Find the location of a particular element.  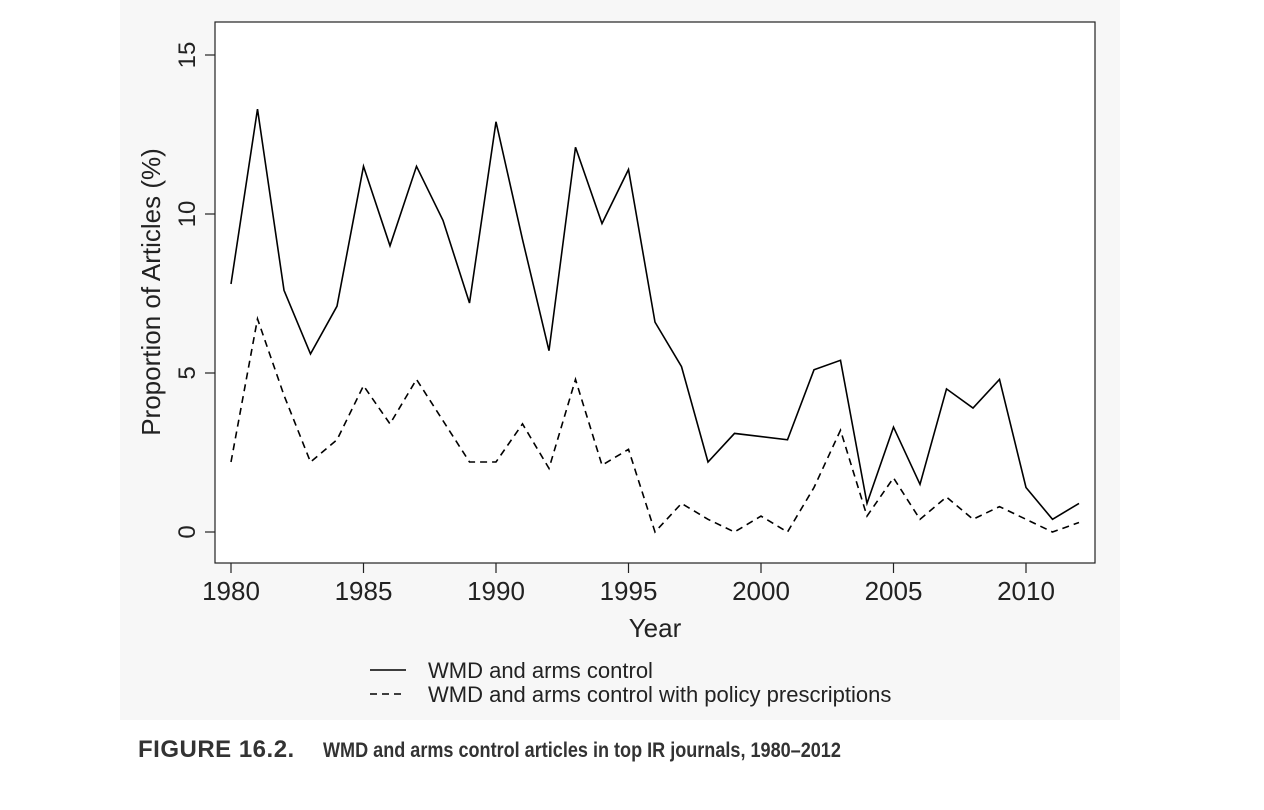

x-tick-label: 1995 is located at coordinates (629, 591).